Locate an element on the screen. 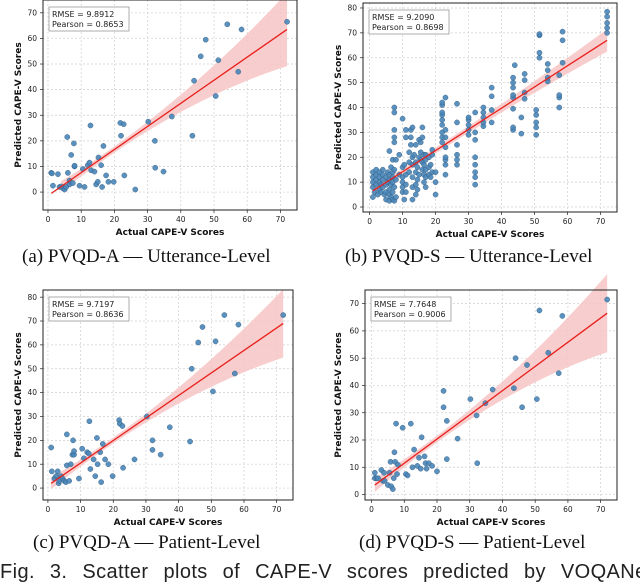 Image resolution: width=640 pixels, height=584 pixels. x-tick-label: 40 is located at coordinates (179, 509).